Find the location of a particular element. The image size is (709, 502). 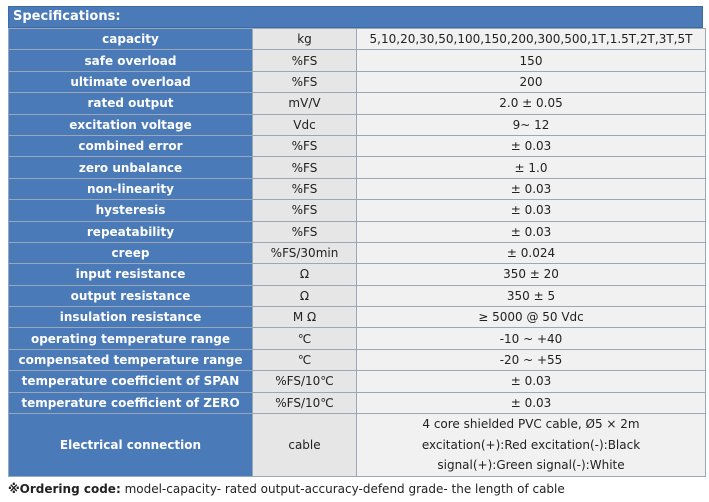

spec-value: 200 is located at coordinates (531, 82).